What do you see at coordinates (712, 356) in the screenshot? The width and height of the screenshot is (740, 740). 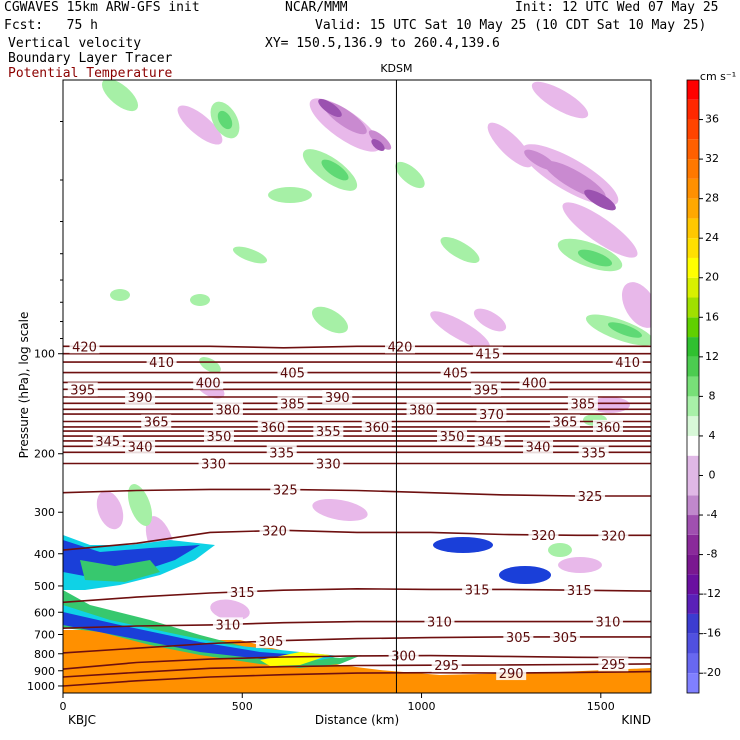 I see `colorbar-tick-label: 12` at bounding box center [712, 356].